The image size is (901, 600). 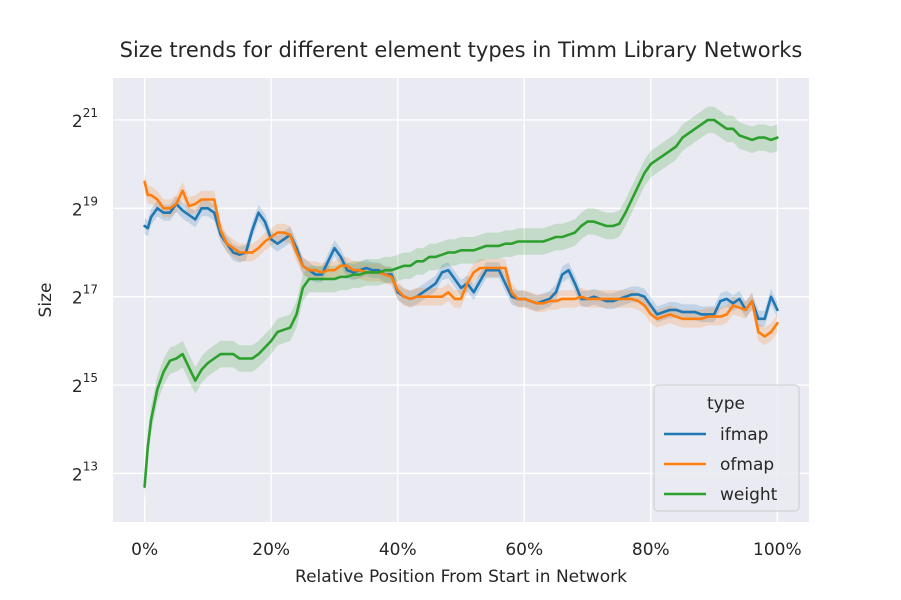 I want to click on legend-title: type, so click(x=726, y=404).